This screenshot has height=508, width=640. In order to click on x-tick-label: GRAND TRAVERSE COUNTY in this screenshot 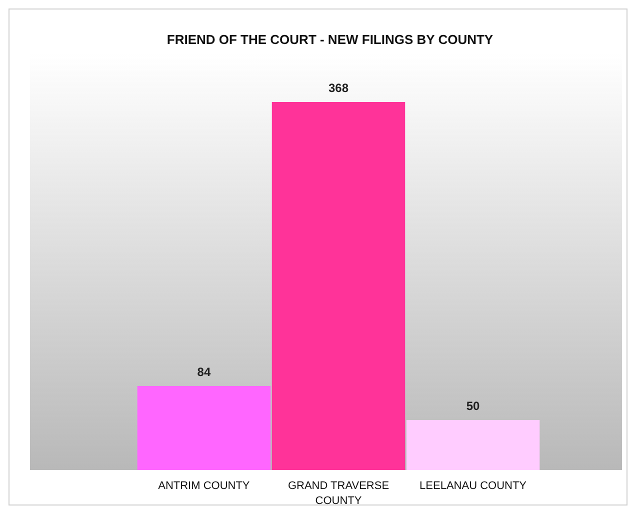, I will do `click(339, 493)`.